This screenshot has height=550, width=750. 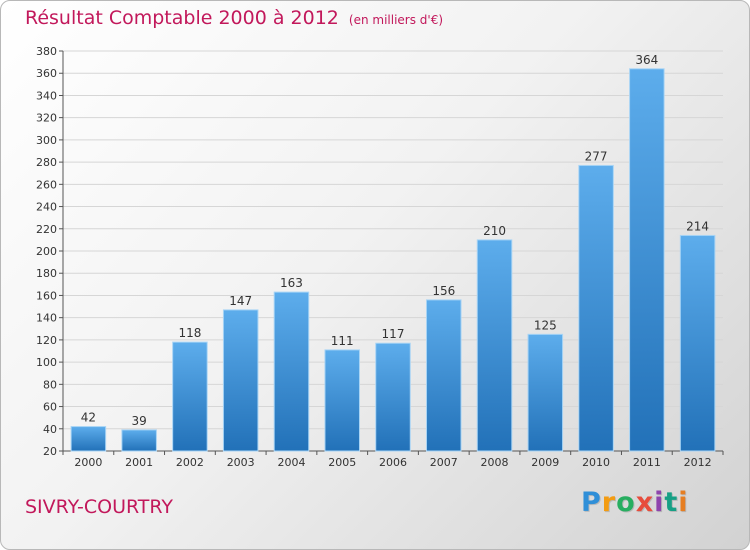 What do you see at coordinates (46, 295) in the screenshot?
I see `y-tick-label: 160` at bounding box center [46, 295].